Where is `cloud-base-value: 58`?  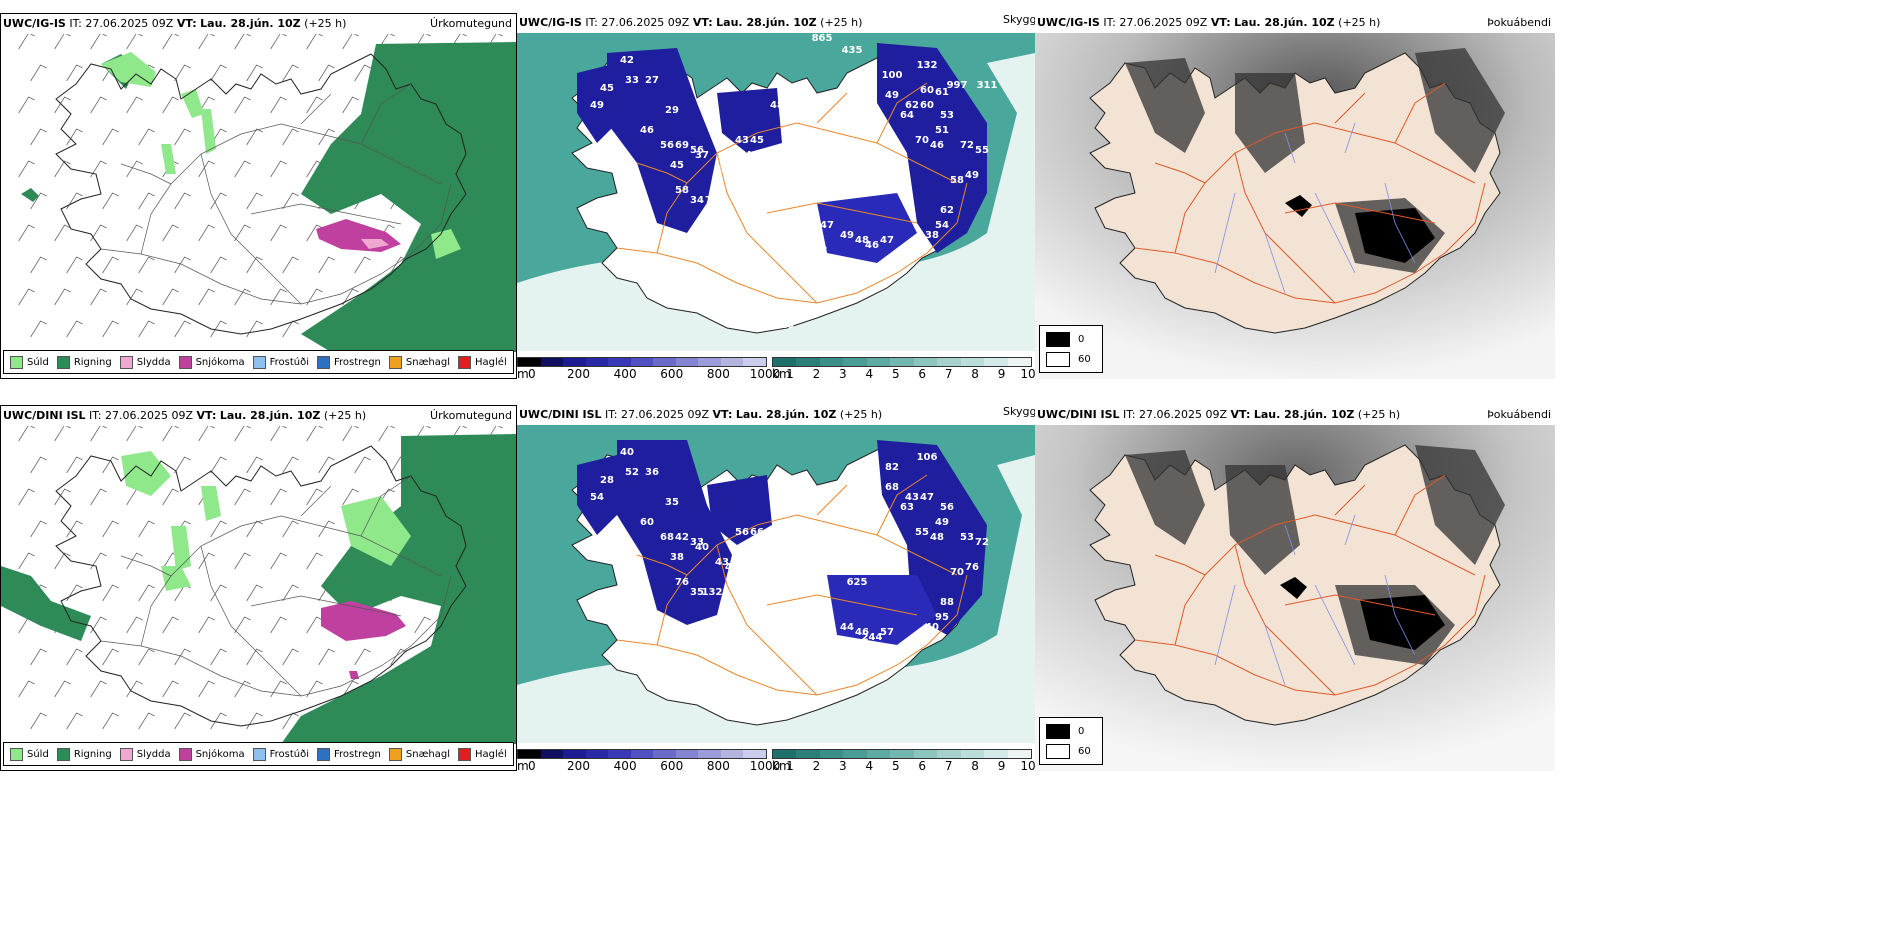 cloud-base-value: 58 is located at coordinates (682, 190).